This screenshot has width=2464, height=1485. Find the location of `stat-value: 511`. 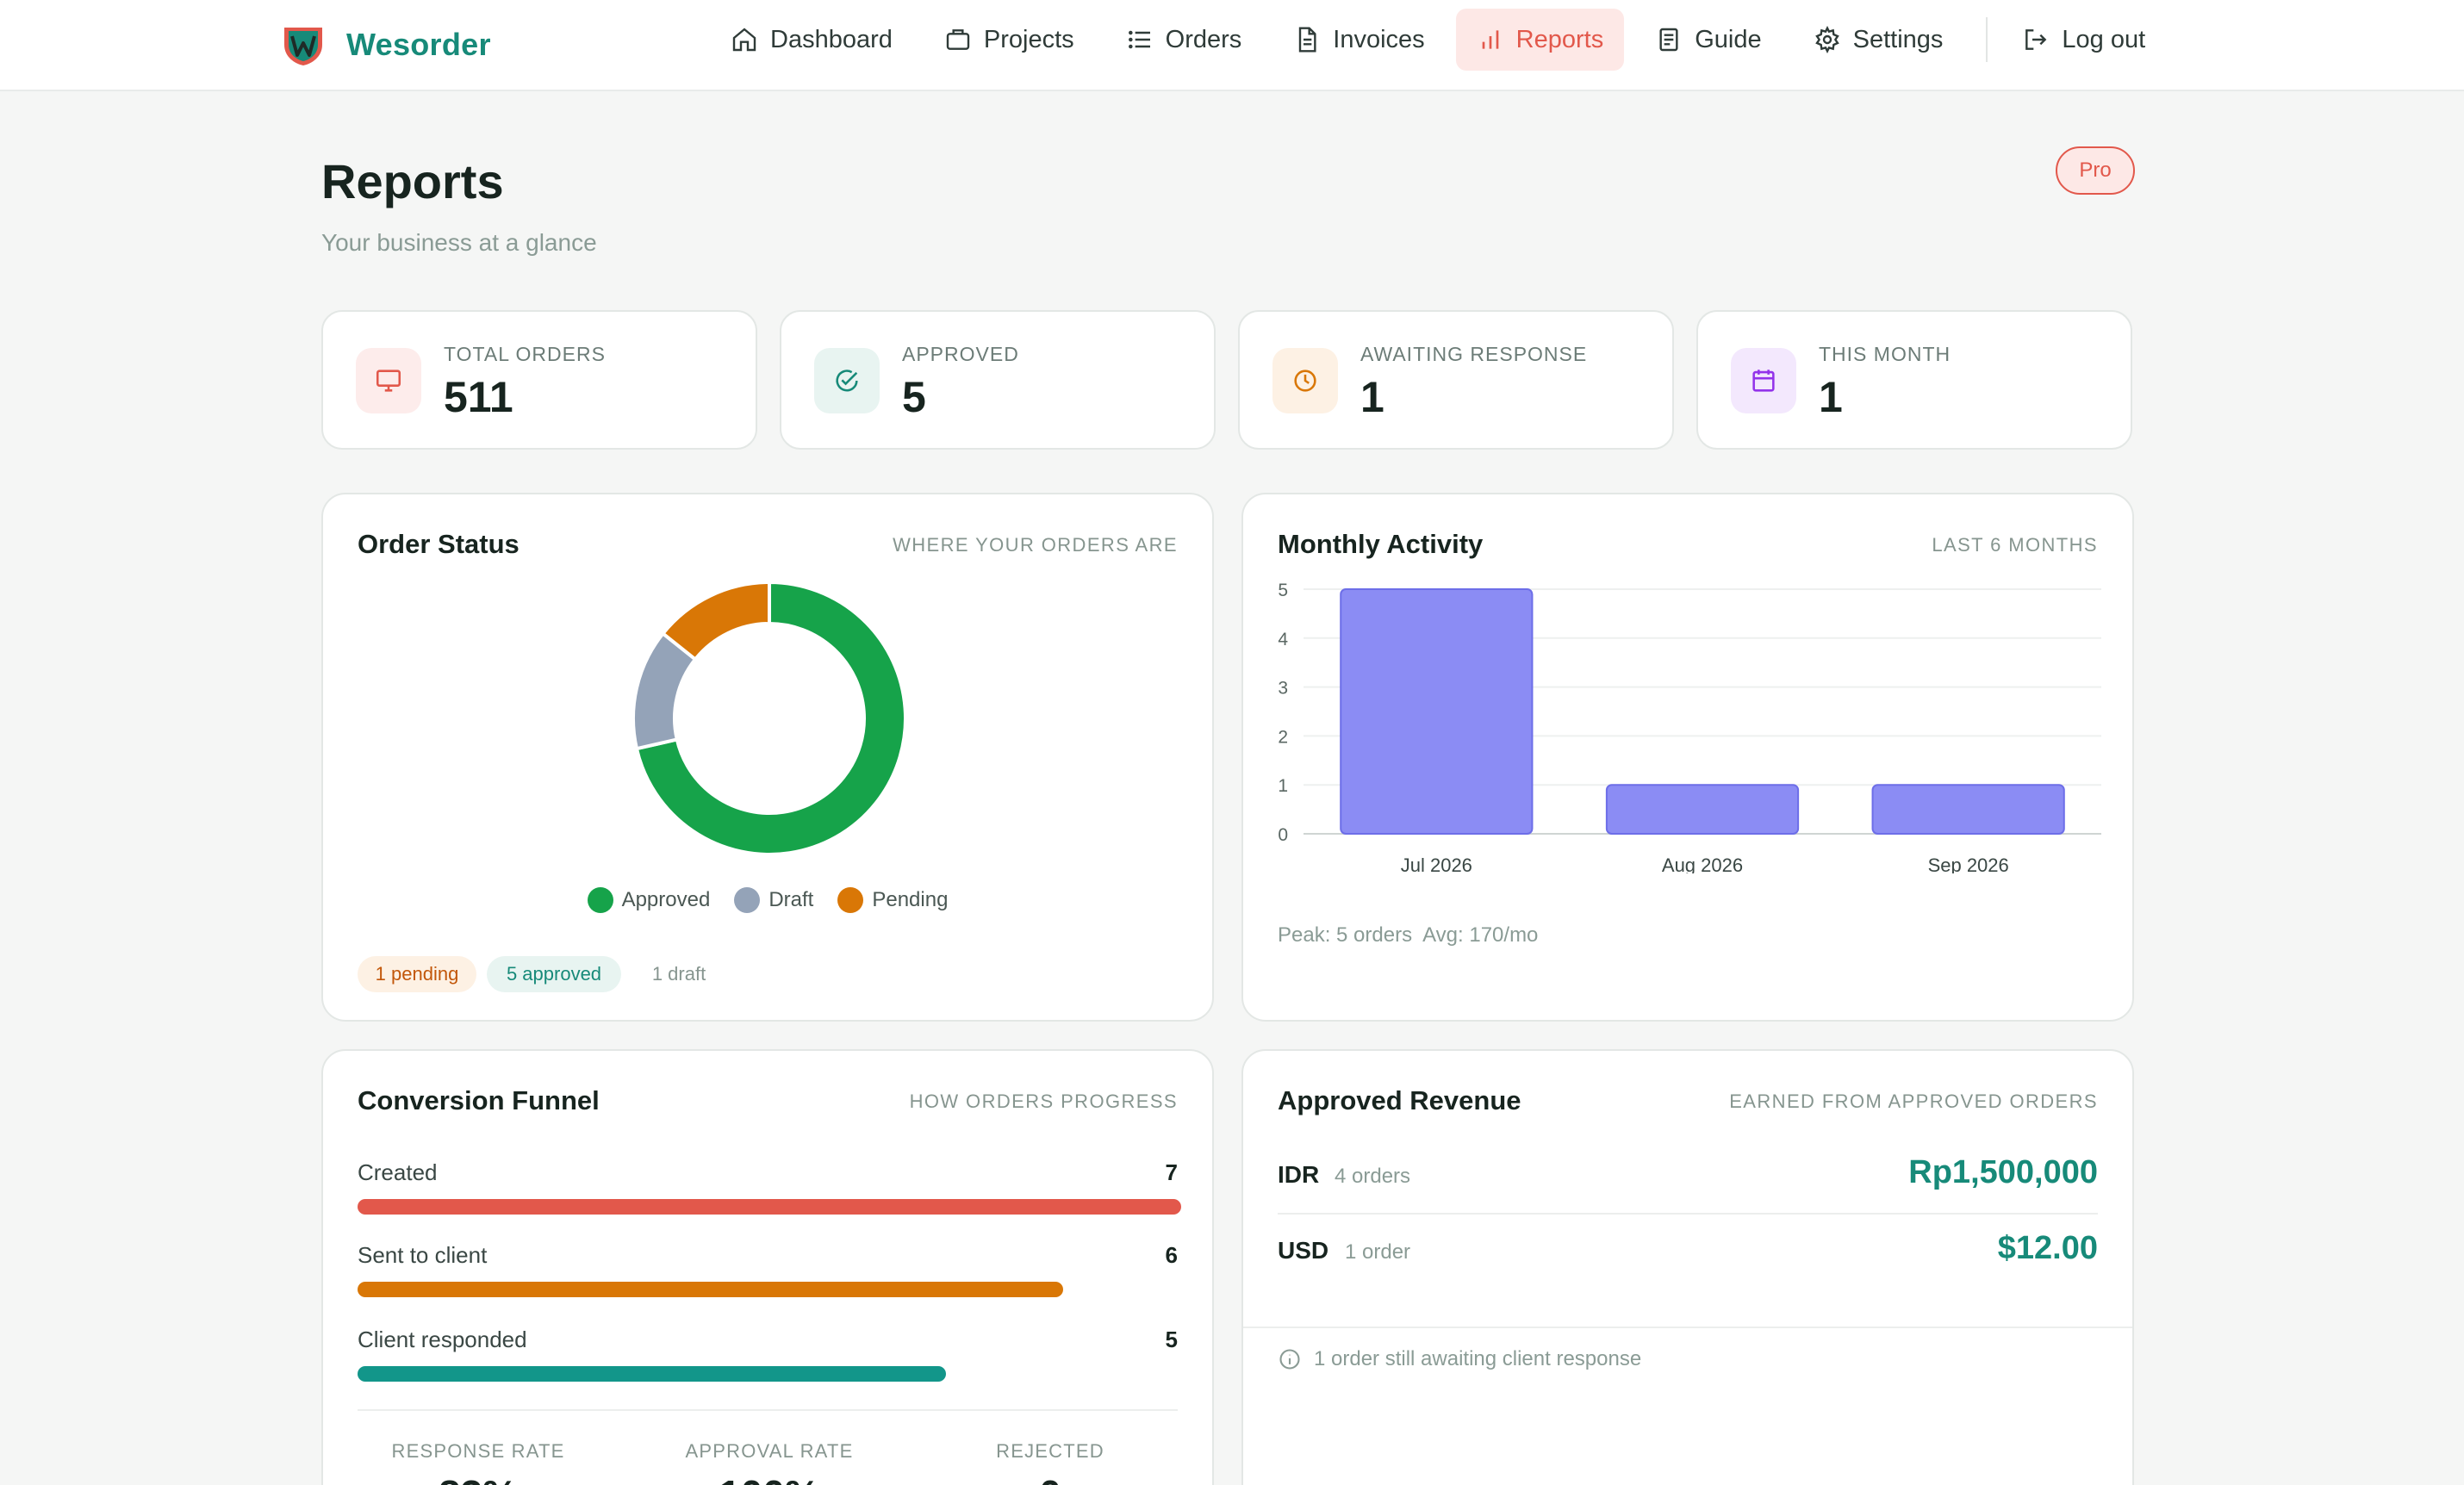

stat-value: 511 is located at coordinates (479, 397).